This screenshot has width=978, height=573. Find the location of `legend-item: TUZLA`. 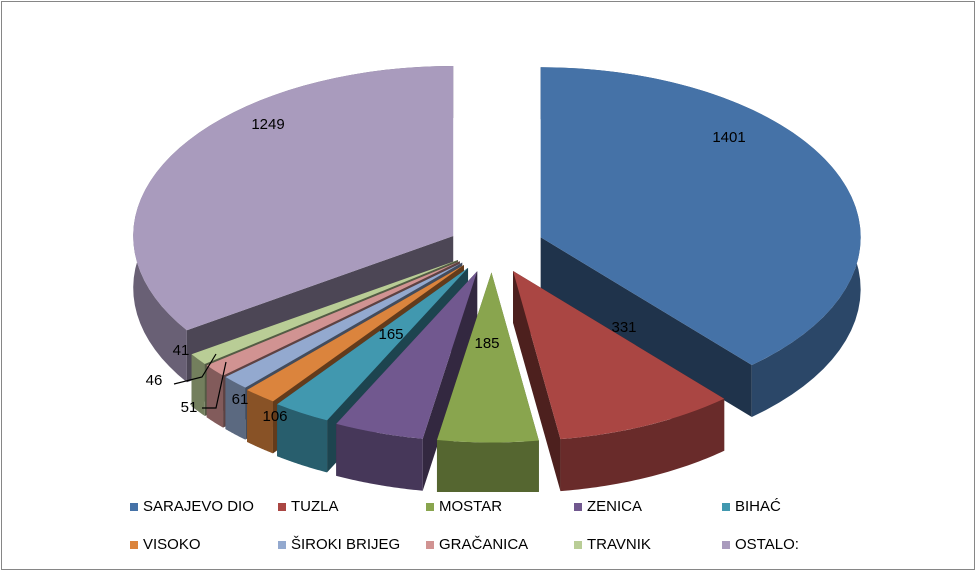

legend-item: TUZLA is located at coordinates (308, 506).